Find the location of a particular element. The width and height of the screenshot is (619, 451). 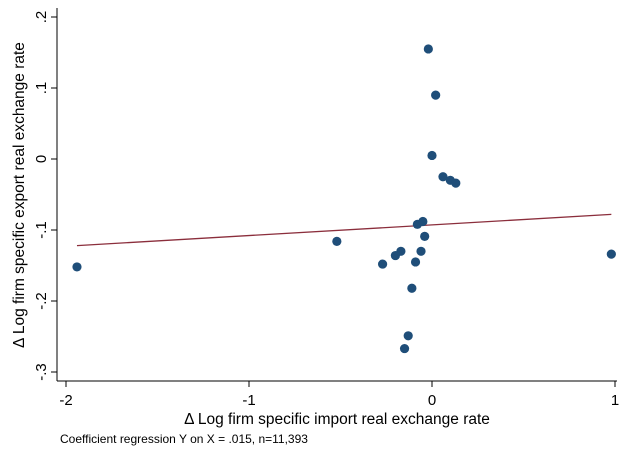

y-tick-label-3: 0 is located at coordinates (41, 159).